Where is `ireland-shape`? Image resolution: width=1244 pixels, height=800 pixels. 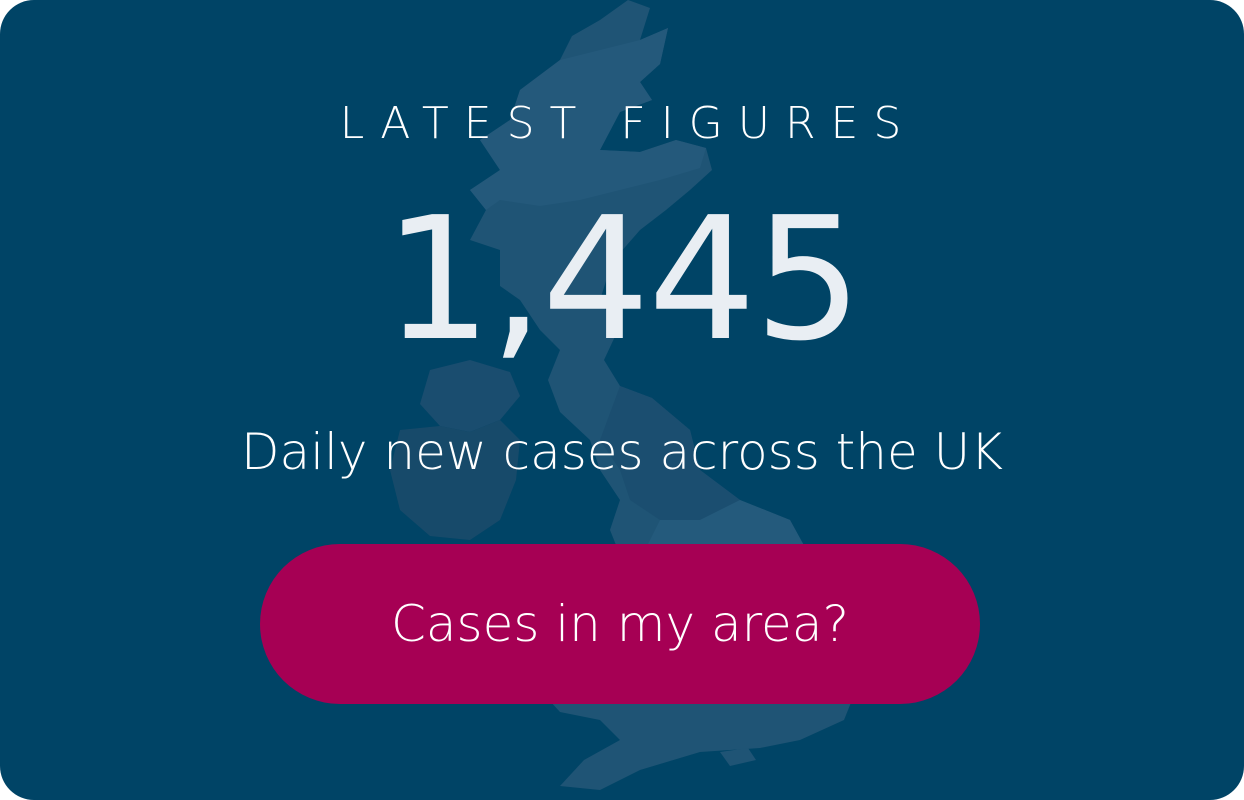
ireland-shape is located at coordinates (455, 480).